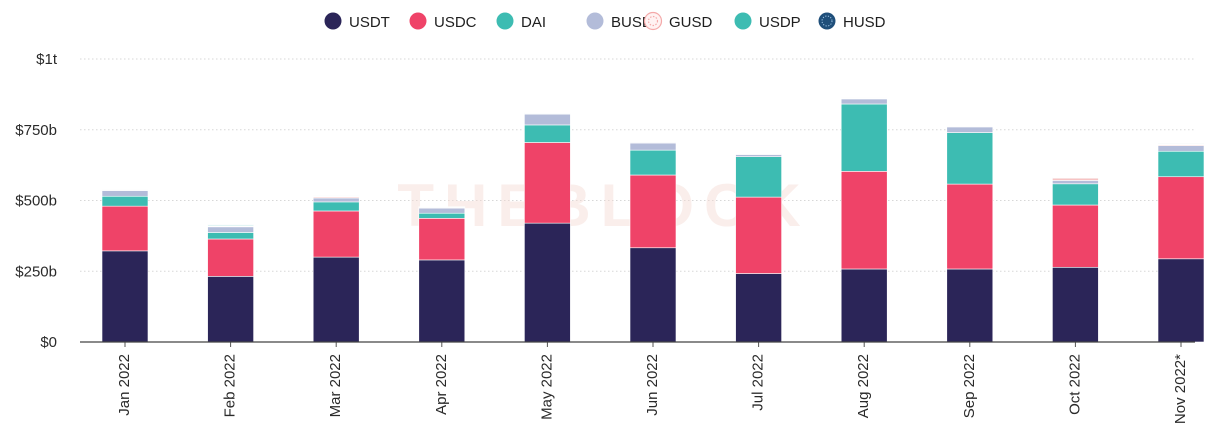 The width and height of the screenshot is (1209, 444). I want to click on x-tick-label: Jun 2022, so click(652, 385).